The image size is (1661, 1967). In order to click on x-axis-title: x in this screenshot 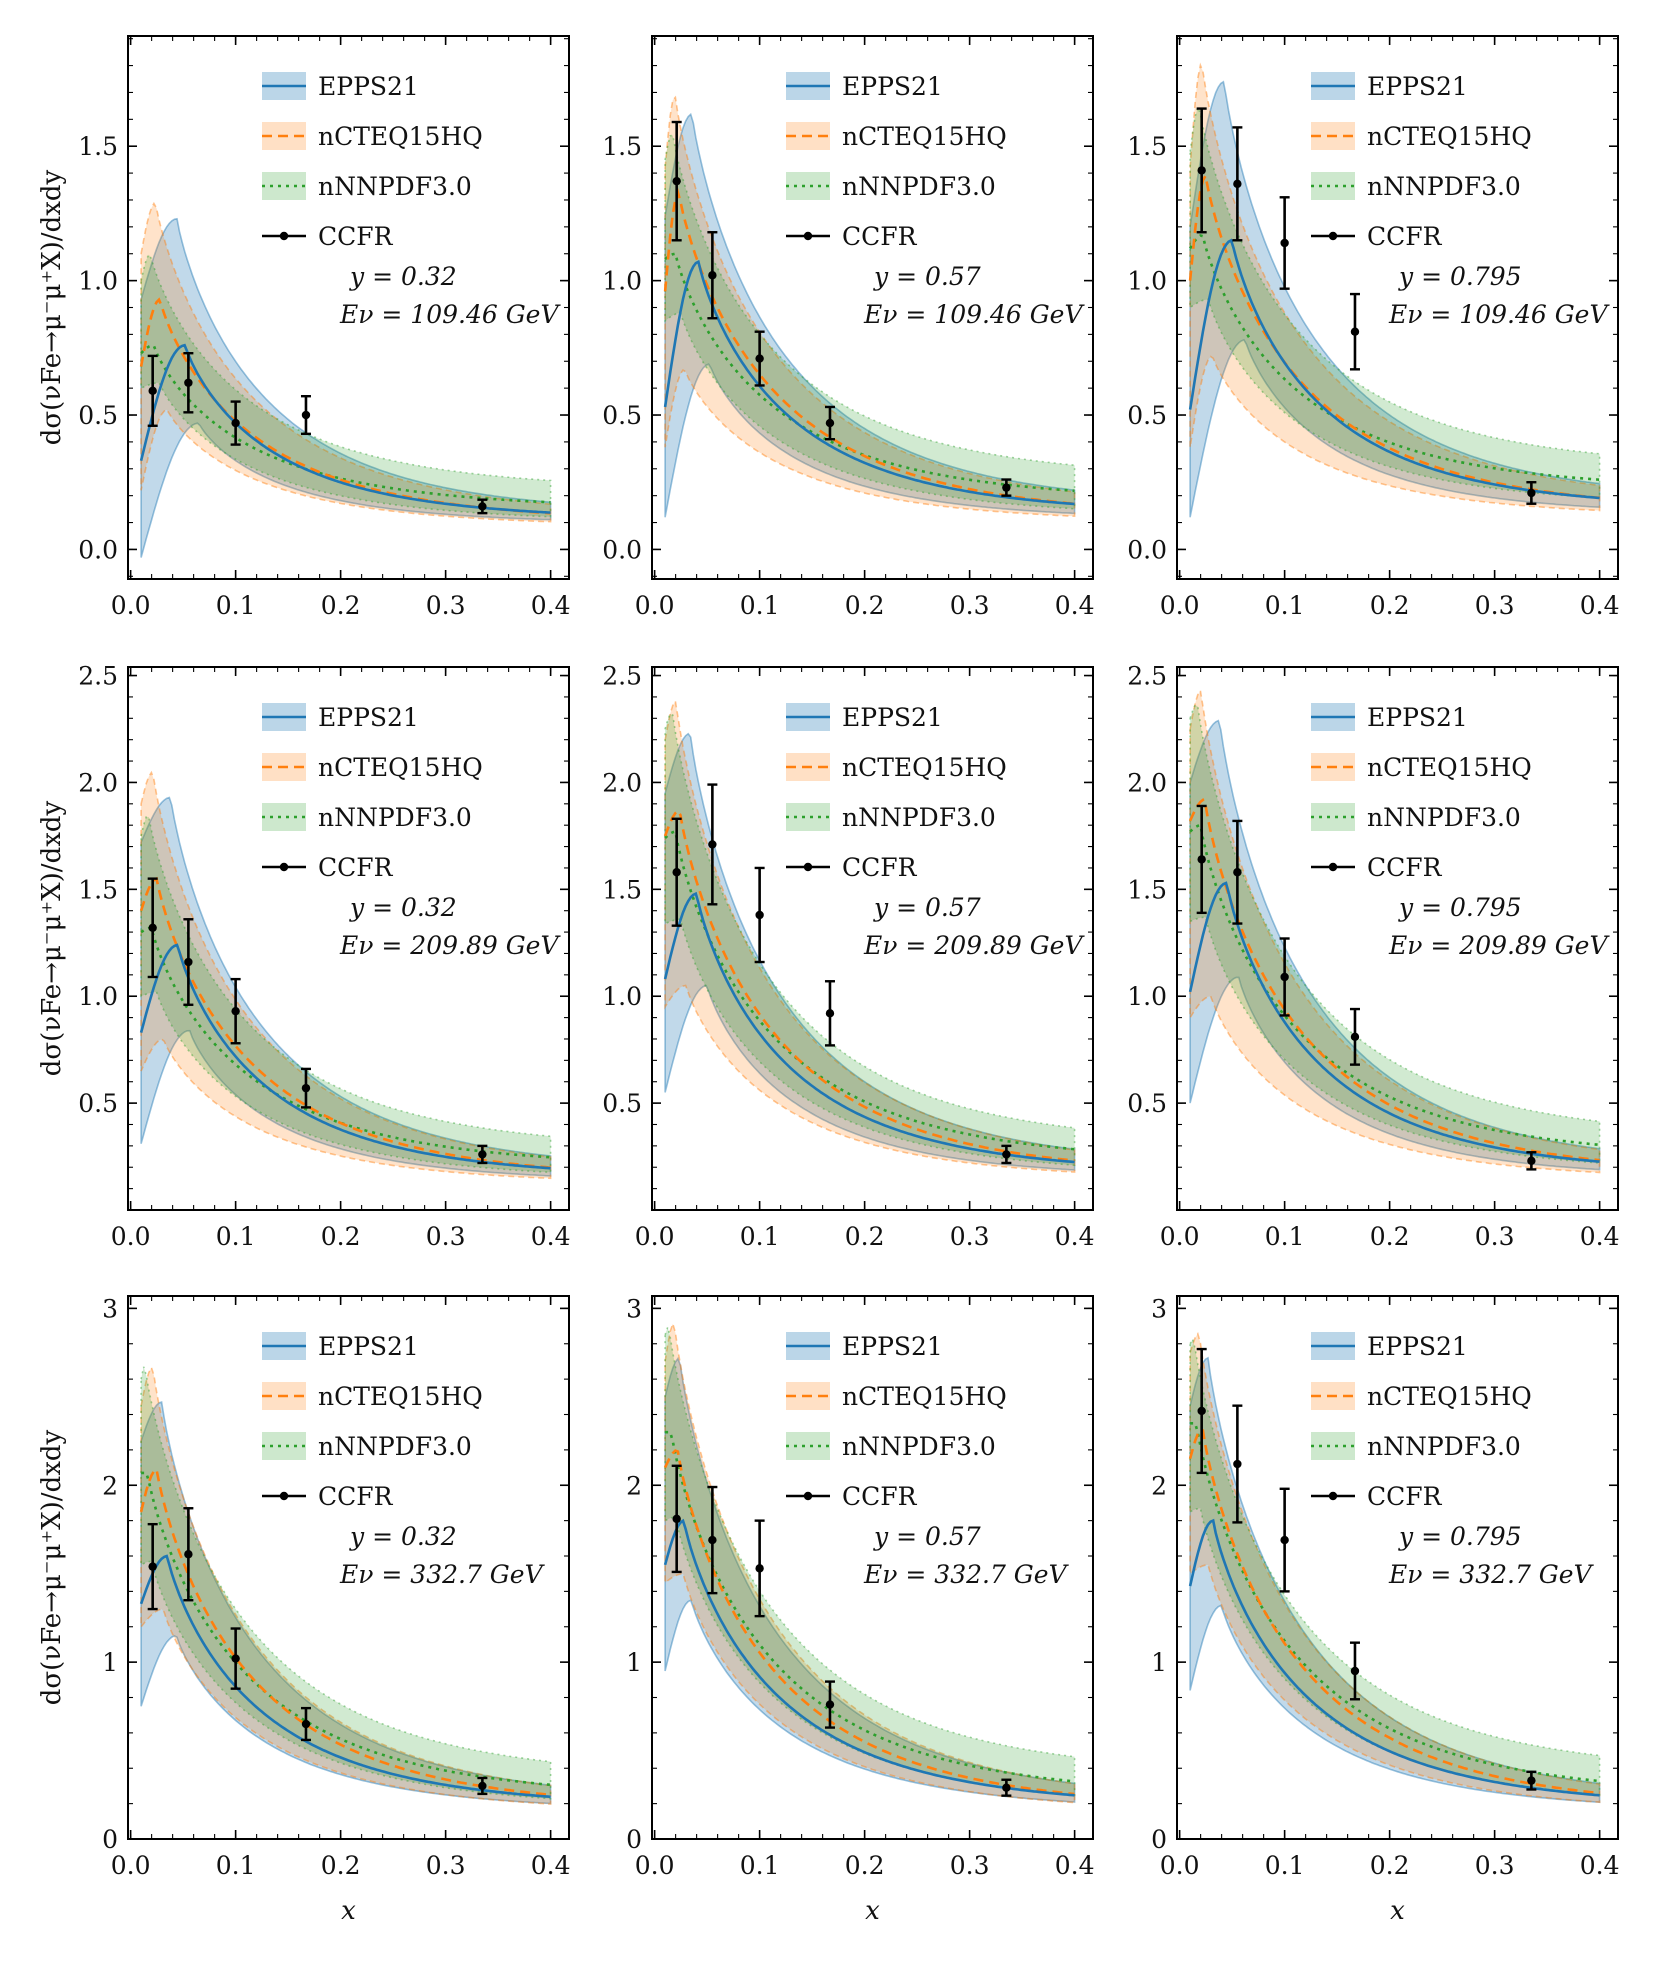, I will do `click(348, 1911)`.